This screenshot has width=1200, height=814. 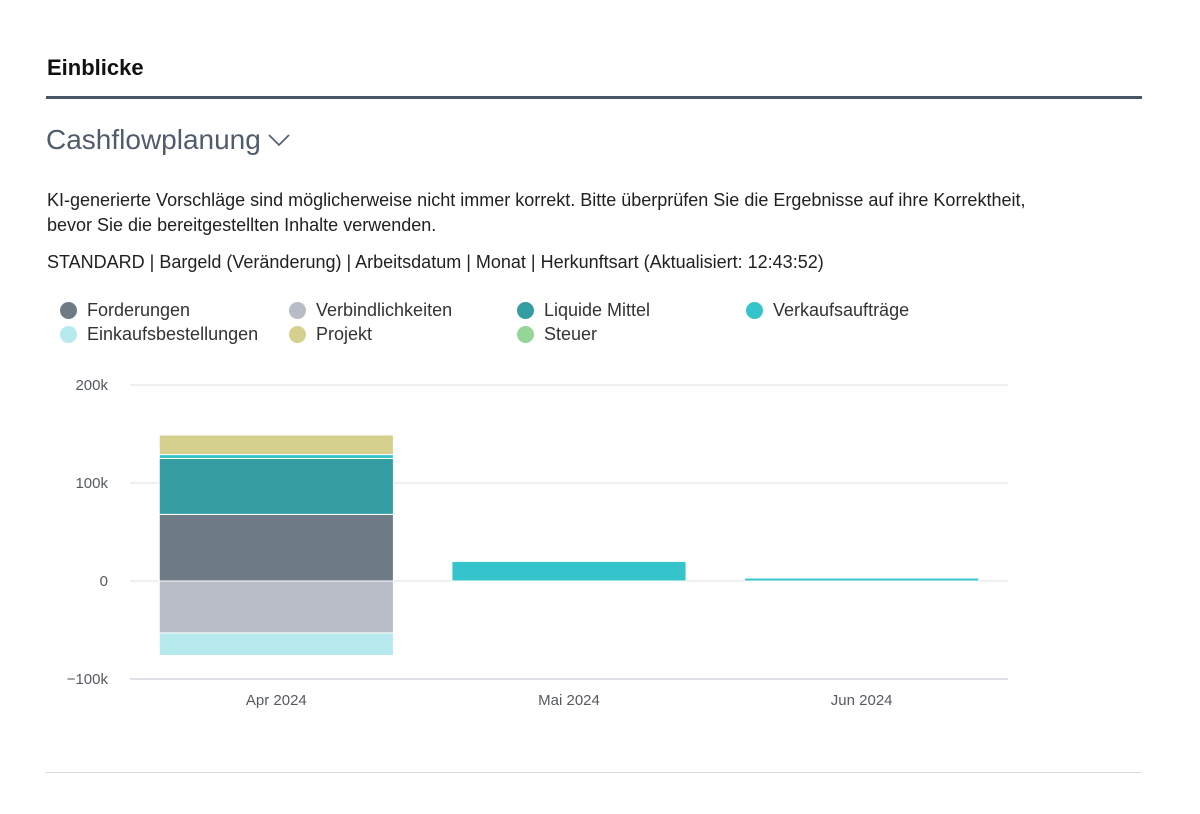 What do you see at coordinates (571, 334) in the screenshot?
I see `legend-label: Steuer` at bounding box center [571, 334].